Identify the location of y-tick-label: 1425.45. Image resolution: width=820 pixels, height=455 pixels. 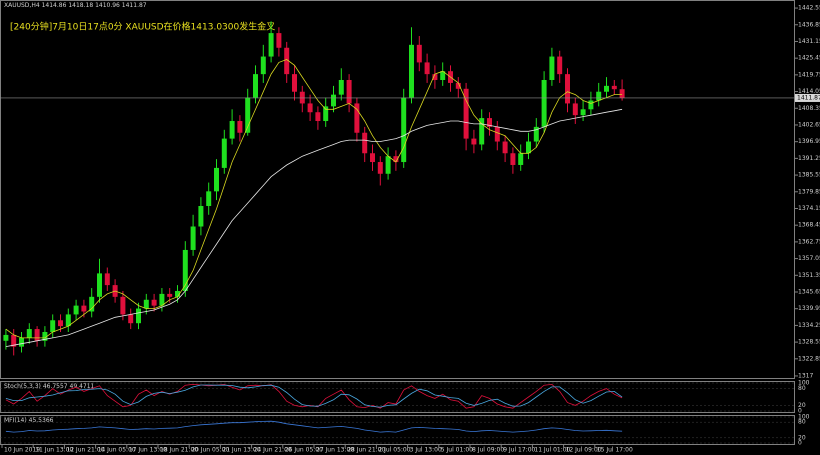
(809, 58).